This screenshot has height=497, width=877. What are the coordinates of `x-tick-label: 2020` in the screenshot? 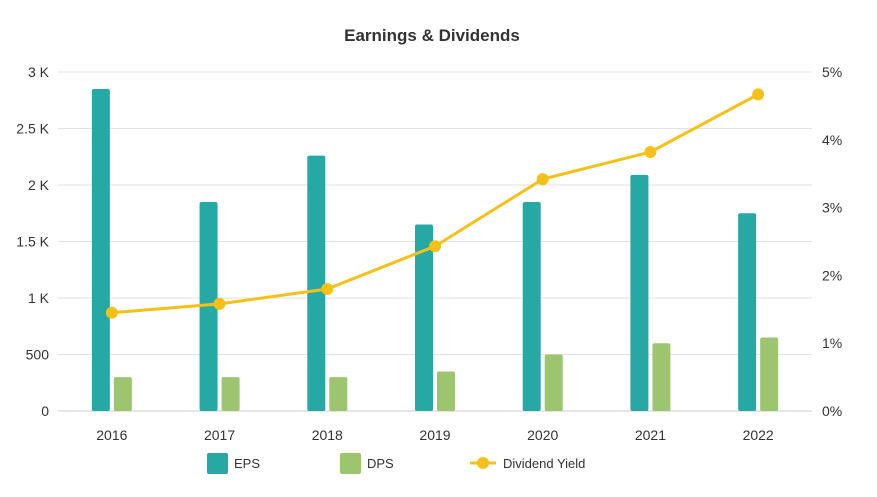 It's located at (542, 435).